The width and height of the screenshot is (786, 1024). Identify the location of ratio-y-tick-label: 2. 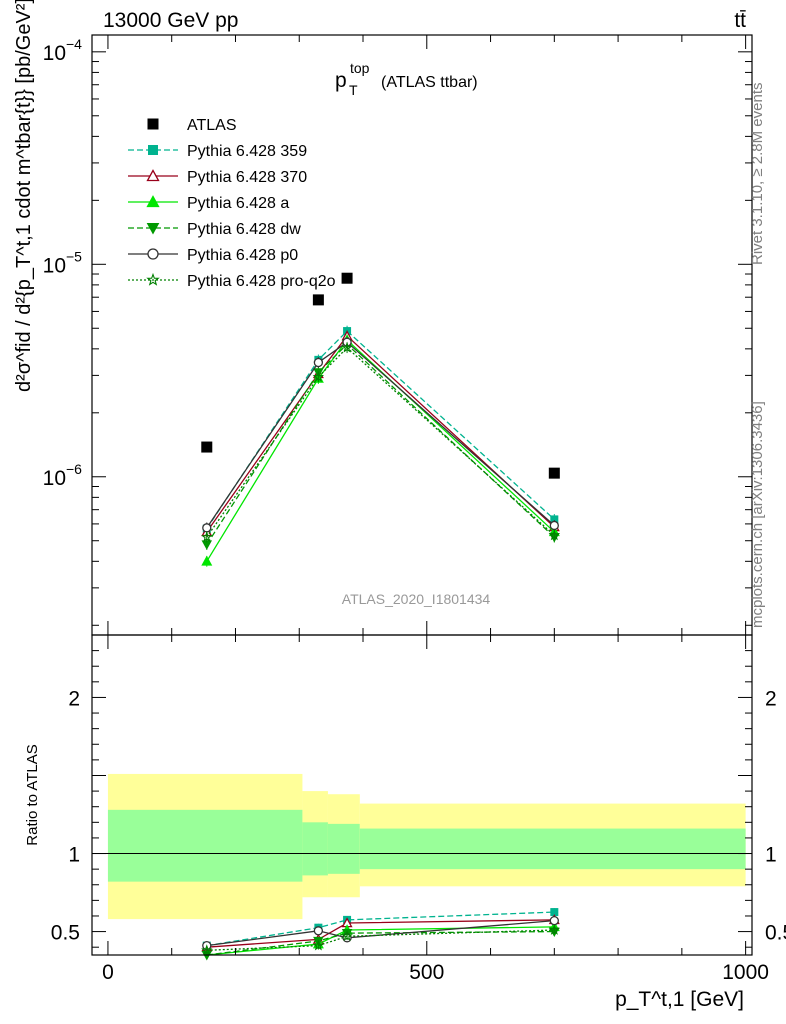
(74, 698).